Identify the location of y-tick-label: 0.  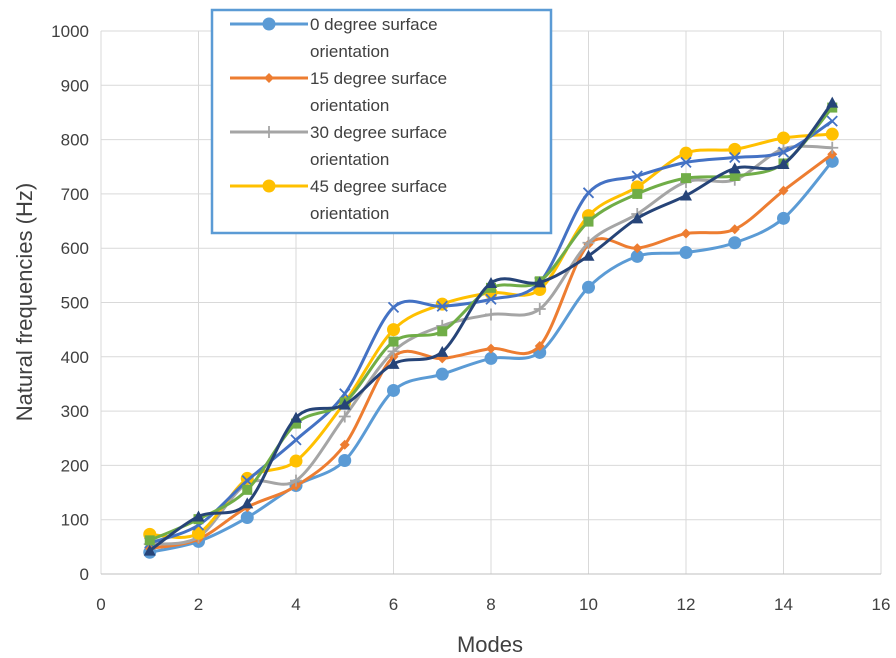
(84, 574).